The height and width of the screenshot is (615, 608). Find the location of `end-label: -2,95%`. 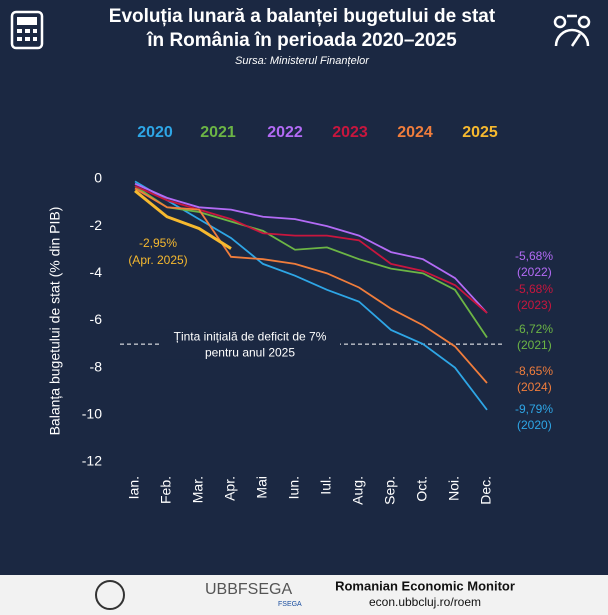

end-label: -2,95% is located at coordinates (158, 243).